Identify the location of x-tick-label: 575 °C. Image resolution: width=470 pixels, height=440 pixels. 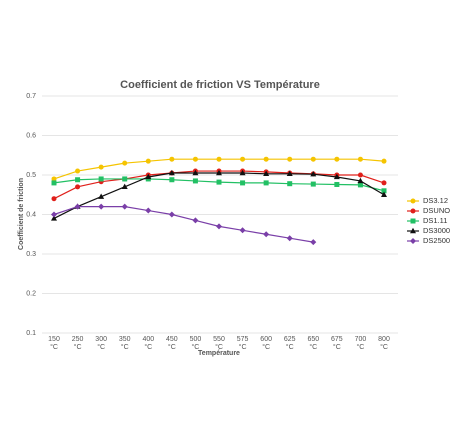
(243, 343).